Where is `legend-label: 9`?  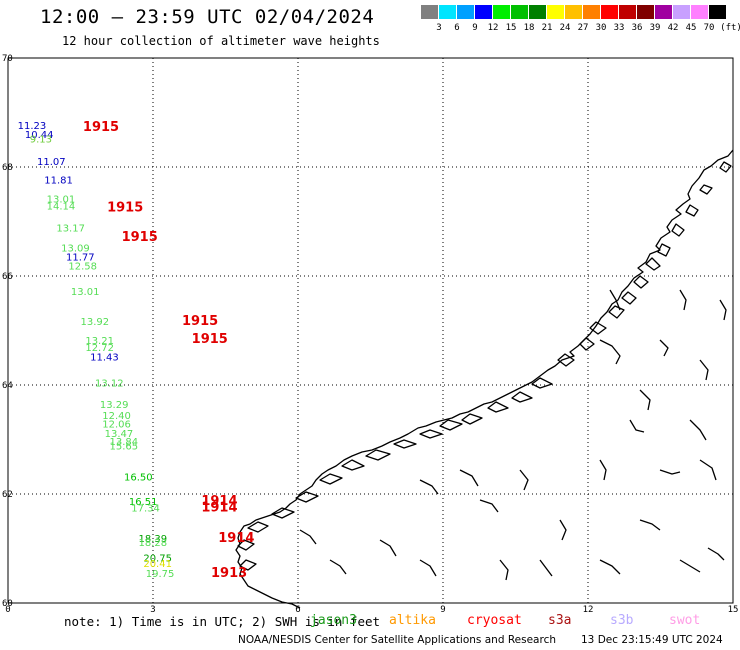 legend-label: 9 is located at coordinates (475, 28).